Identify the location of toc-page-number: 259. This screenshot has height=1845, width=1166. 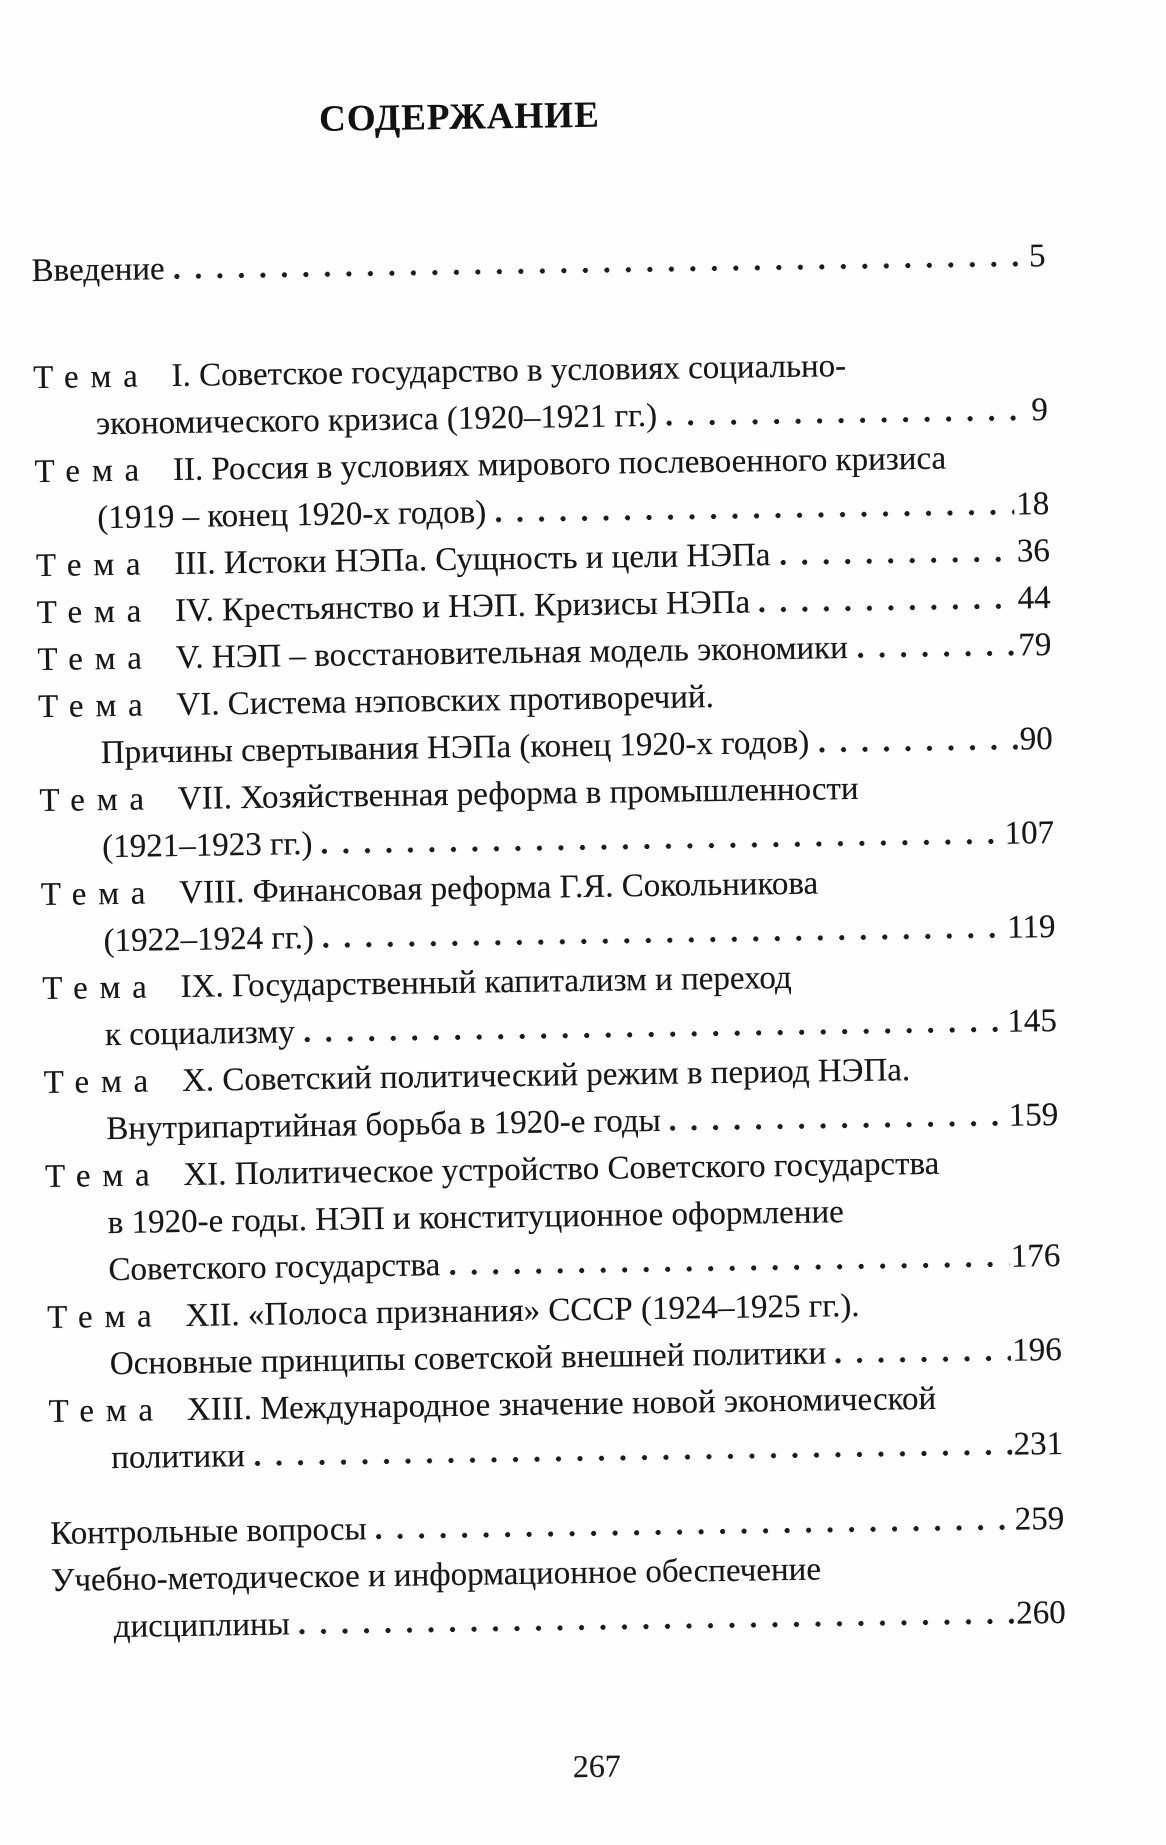
(1039, 1519).